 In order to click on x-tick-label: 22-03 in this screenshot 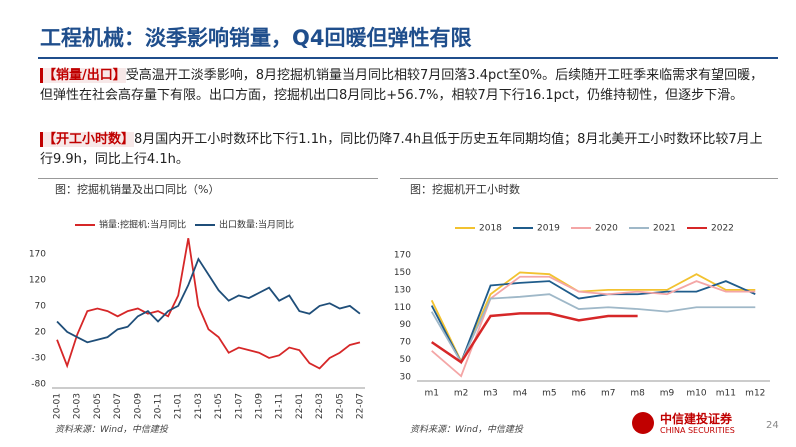, I will do `click(320, 406)`.